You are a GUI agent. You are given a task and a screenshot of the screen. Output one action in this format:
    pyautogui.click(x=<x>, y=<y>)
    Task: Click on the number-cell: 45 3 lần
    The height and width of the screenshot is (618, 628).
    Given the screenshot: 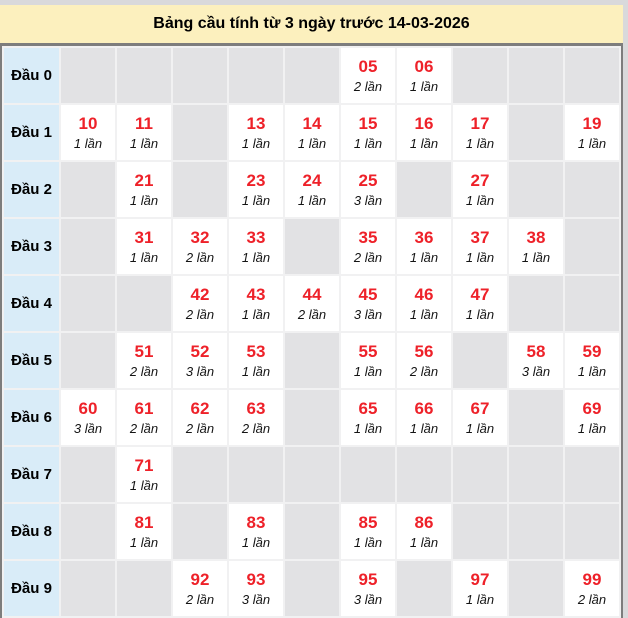 What is the action you would take?
    pyautogui.click(x=368, y=303)
    